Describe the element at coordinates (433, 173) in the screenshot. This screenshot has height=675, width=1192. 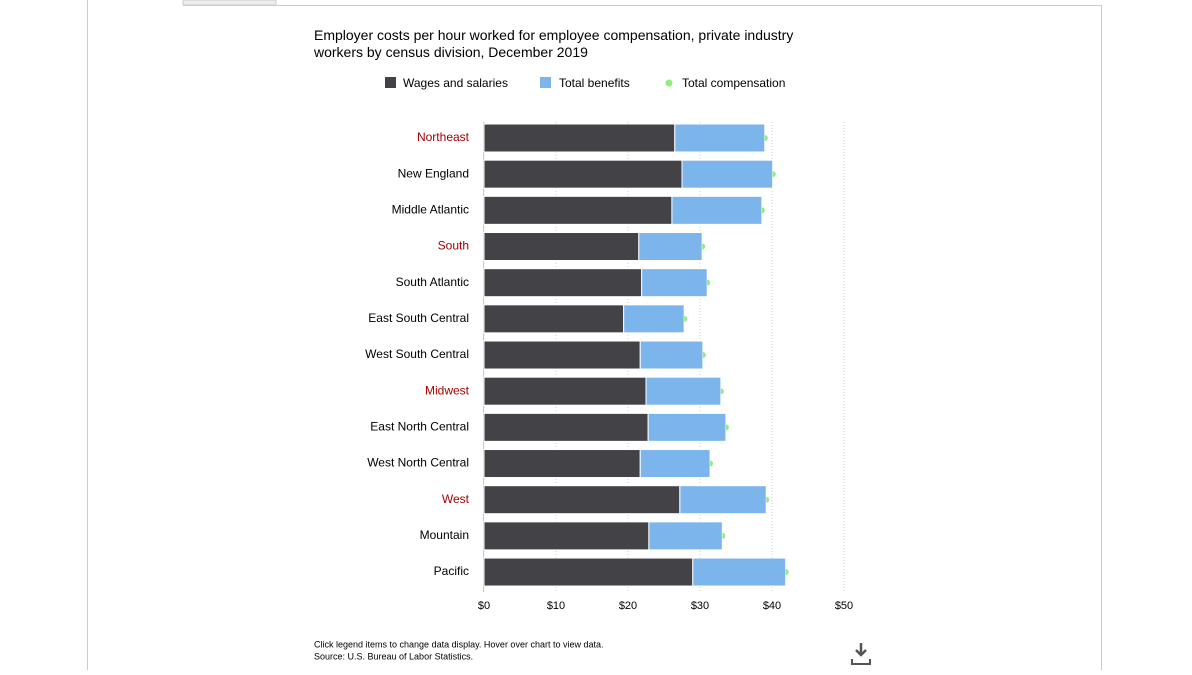
I see `y-tick-label: New England` at that location.